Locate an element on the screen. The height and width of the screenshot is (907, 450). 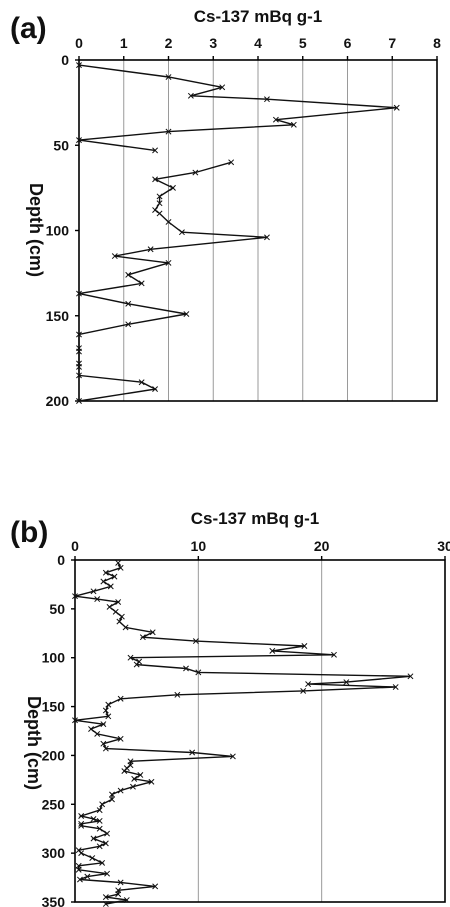
series-line is located at coordinates (237, 108).